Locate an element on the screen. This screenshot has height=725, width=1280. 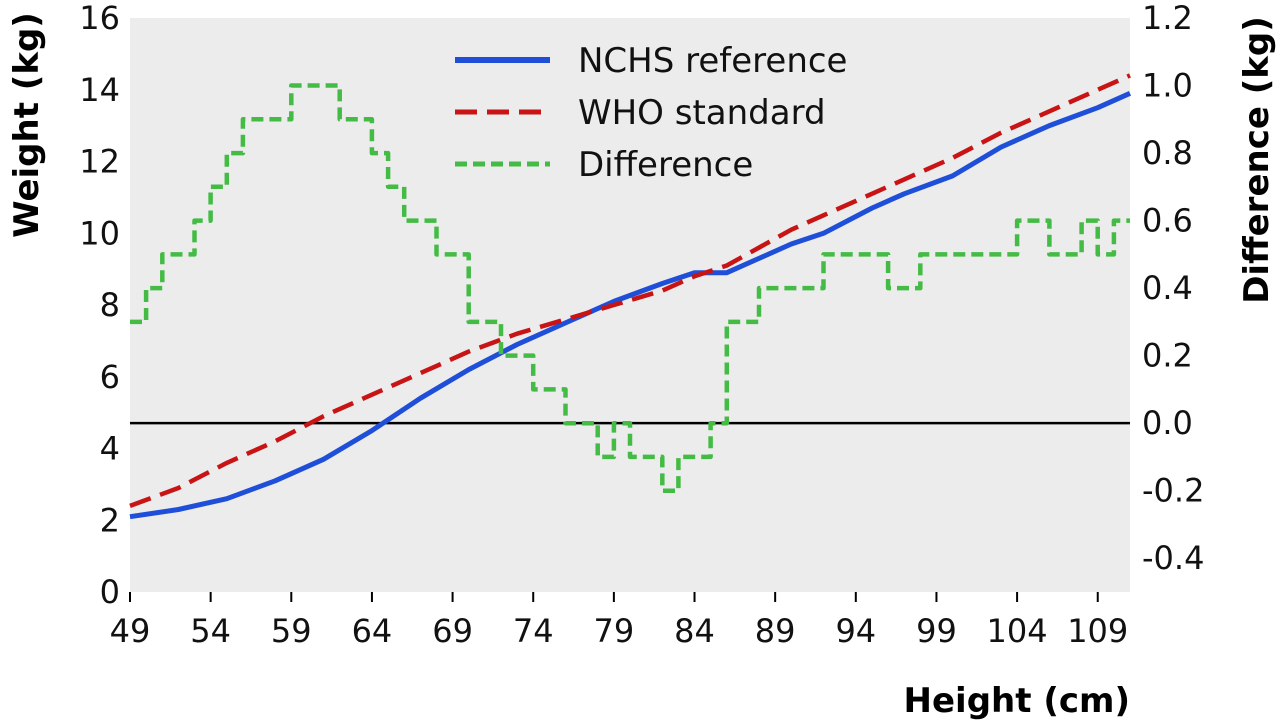
y2-axis-title: Difference (kg) is located at coordinates (1257, 160).